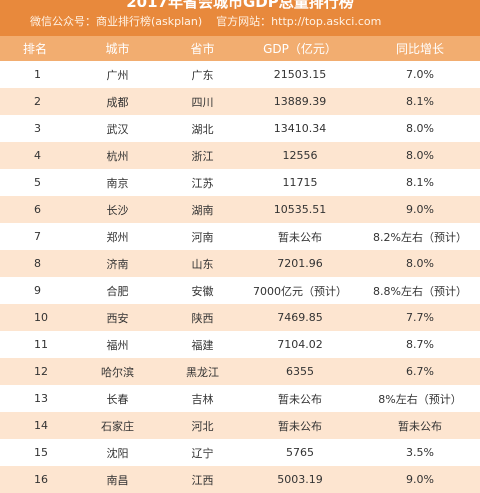  What do you see at coordinates (300, 155) in the screenshot?
I see `table-cell: 12556` at bounding box center [300, 155].